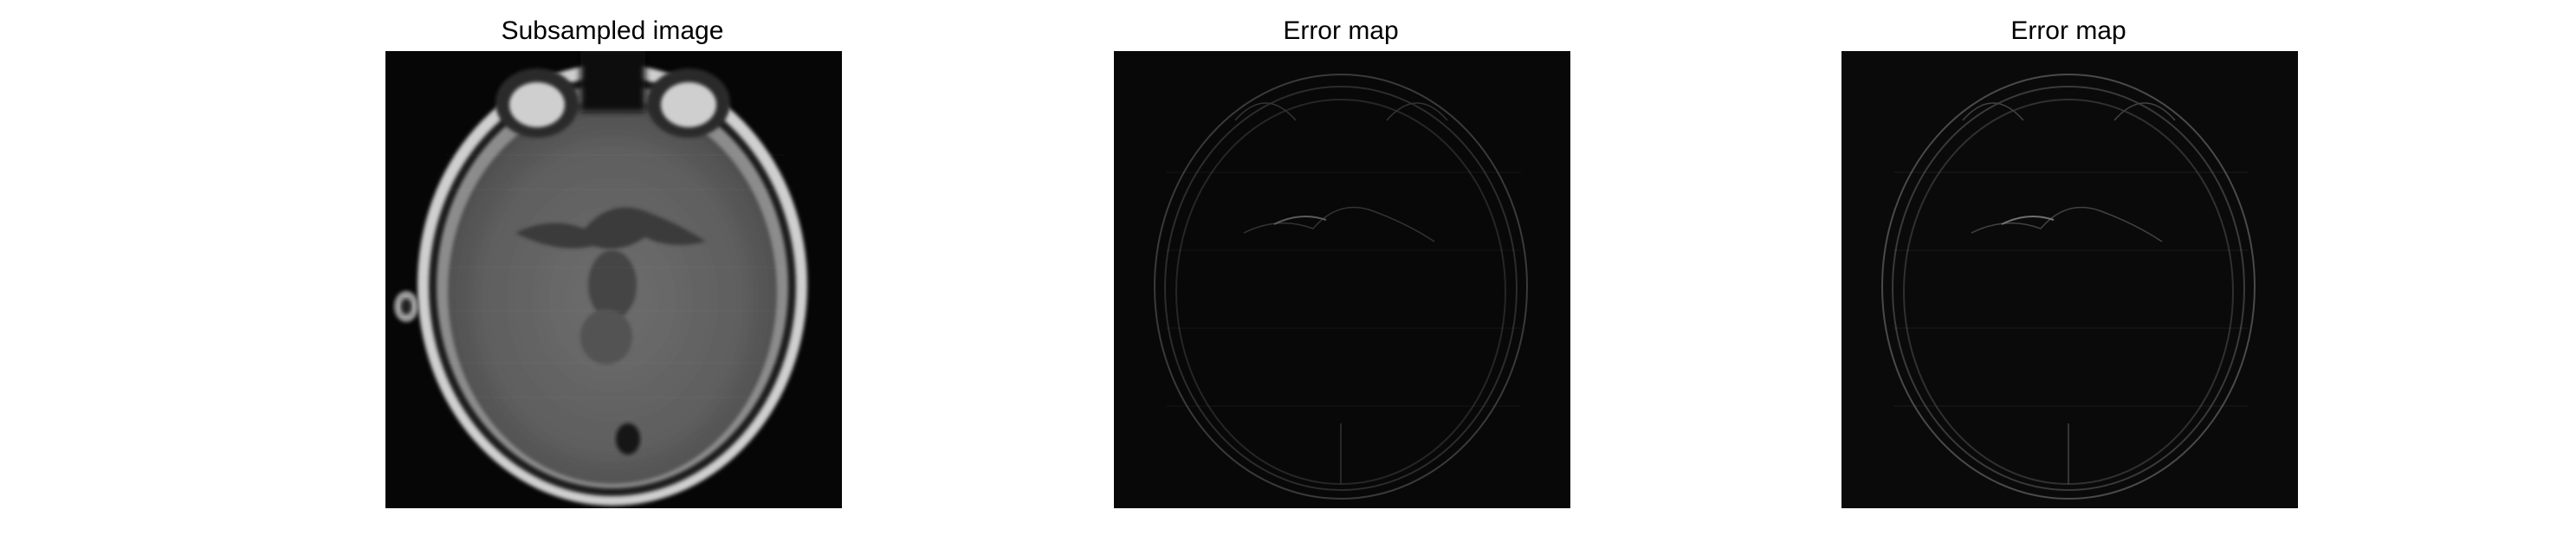  Describe the element at coordinates (612, 30) in the screenshot. I see `panel-title-subsampled: Subsampled image` at that location.